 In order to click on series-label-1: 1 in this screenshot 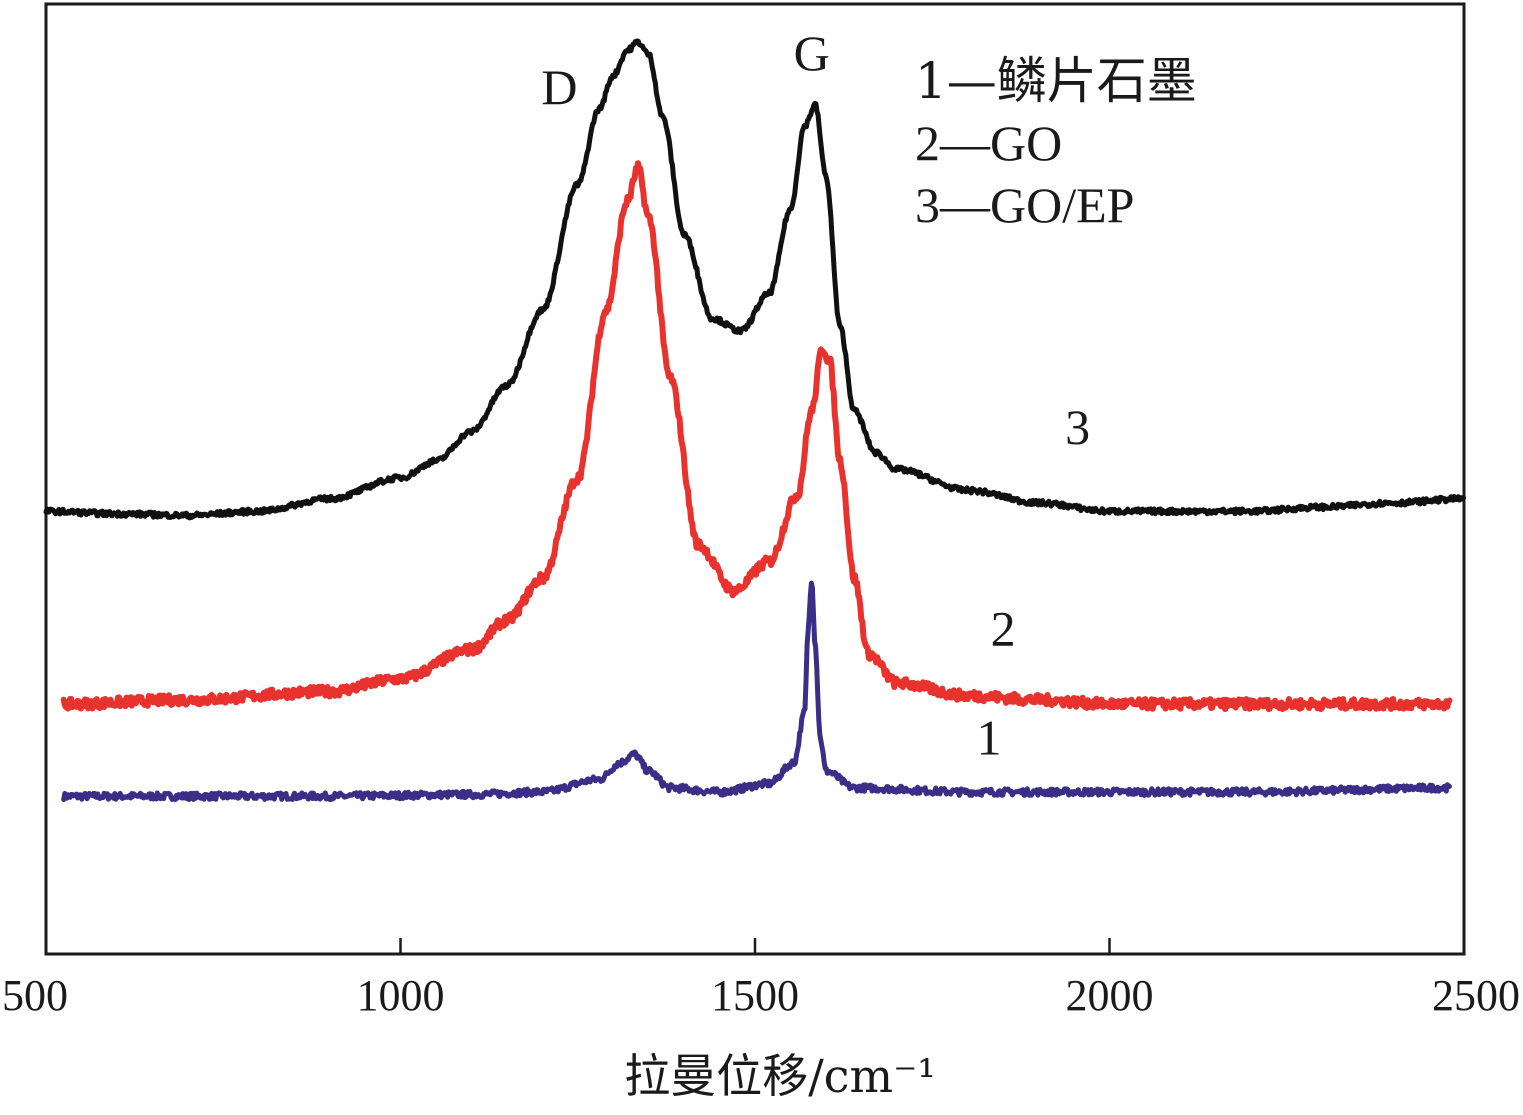, I will do `click(988, 737)`.